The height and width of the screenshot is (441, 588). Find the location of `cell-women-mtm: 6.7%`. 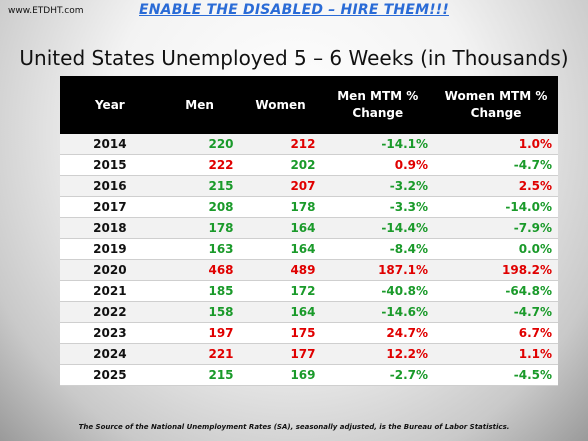

cell-women-mtm: 6.7% is located at coordinates (496, 333).